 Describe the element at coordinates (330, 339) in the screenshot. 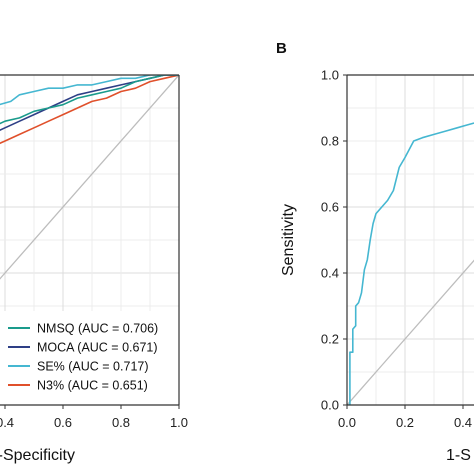

I see `panel-b-y-tick-label: 0.2` at that location.